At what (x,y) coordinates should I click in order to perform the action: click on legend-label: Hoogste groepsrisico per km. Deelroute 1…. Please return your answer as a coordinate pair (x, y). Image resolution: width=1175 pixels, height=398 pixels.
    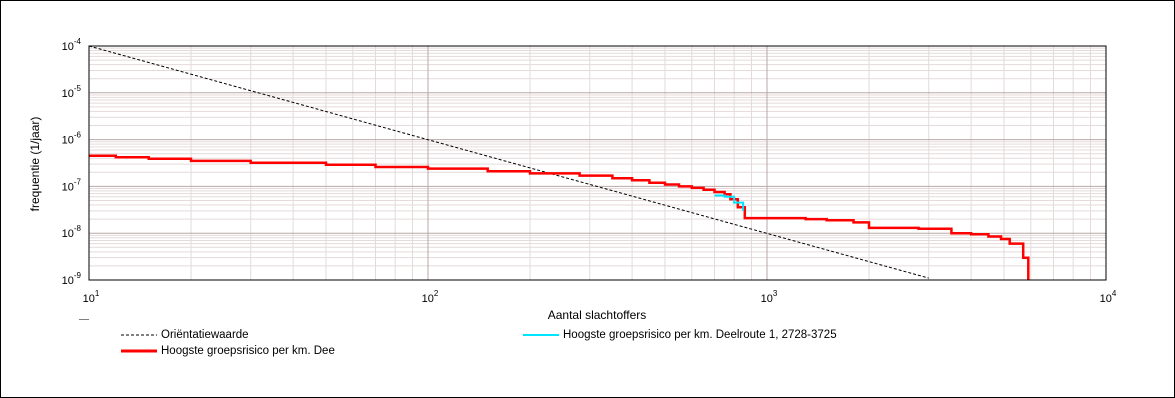
    Looking at the image, I should click on (700, 335).